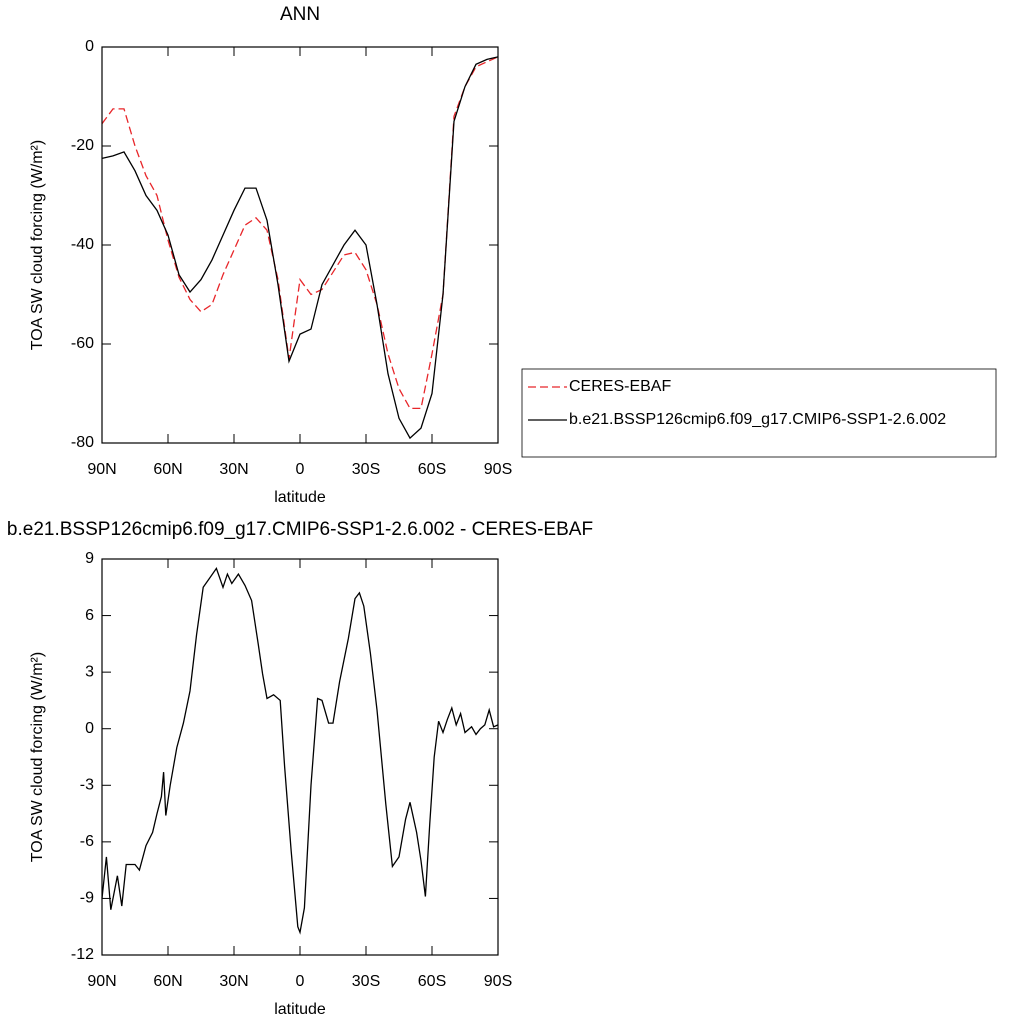 The height and width of the screenshot is (1024, 1024). What do you see at coordinates (89, 558) in the screenshot?
I see `y-tick-label: 9` at bounding box center [89, 558].